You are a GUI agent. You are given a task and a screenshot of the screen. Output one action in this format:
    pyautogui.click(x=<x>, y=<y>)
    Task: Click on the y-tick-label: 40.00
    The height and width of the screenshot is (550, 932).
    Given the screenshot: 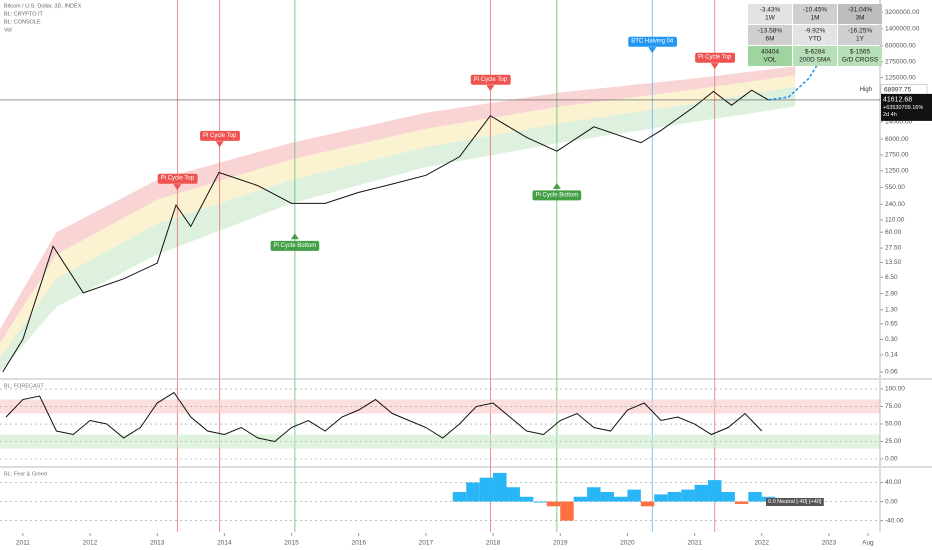 What is the action you would take?
    pyautogui.click(x=893, y=482)
    